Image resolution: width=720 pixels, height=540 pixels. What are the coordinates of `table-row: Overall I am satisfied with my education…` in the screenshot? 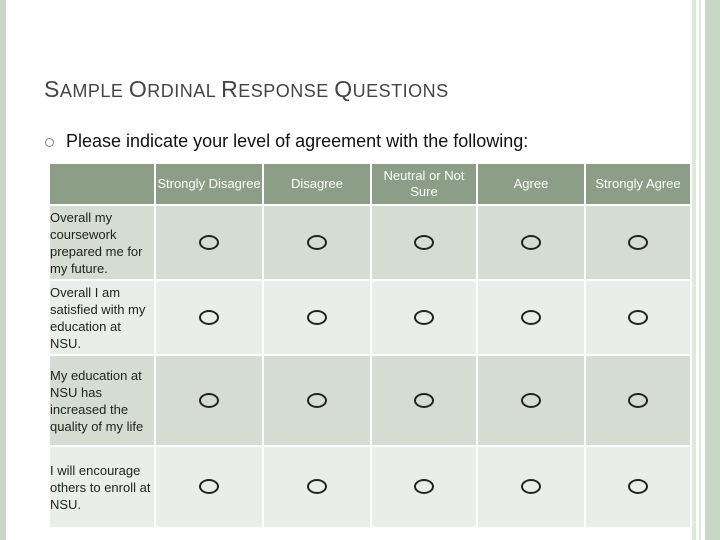 It's located at (370, 317).